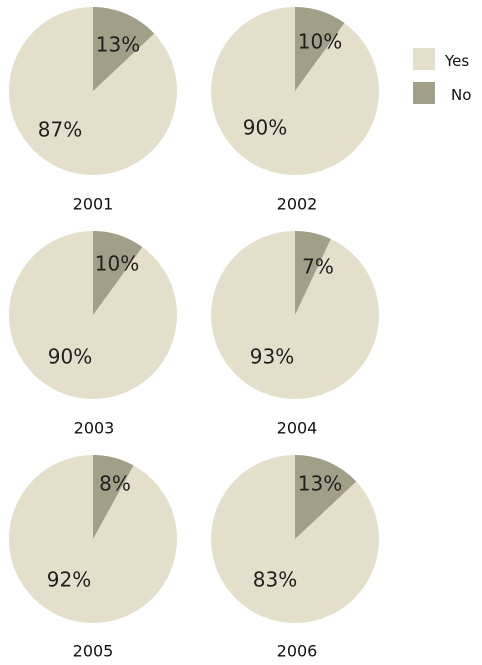  I want to click on pie-2006-year-label: 2006, so click(297, 651).